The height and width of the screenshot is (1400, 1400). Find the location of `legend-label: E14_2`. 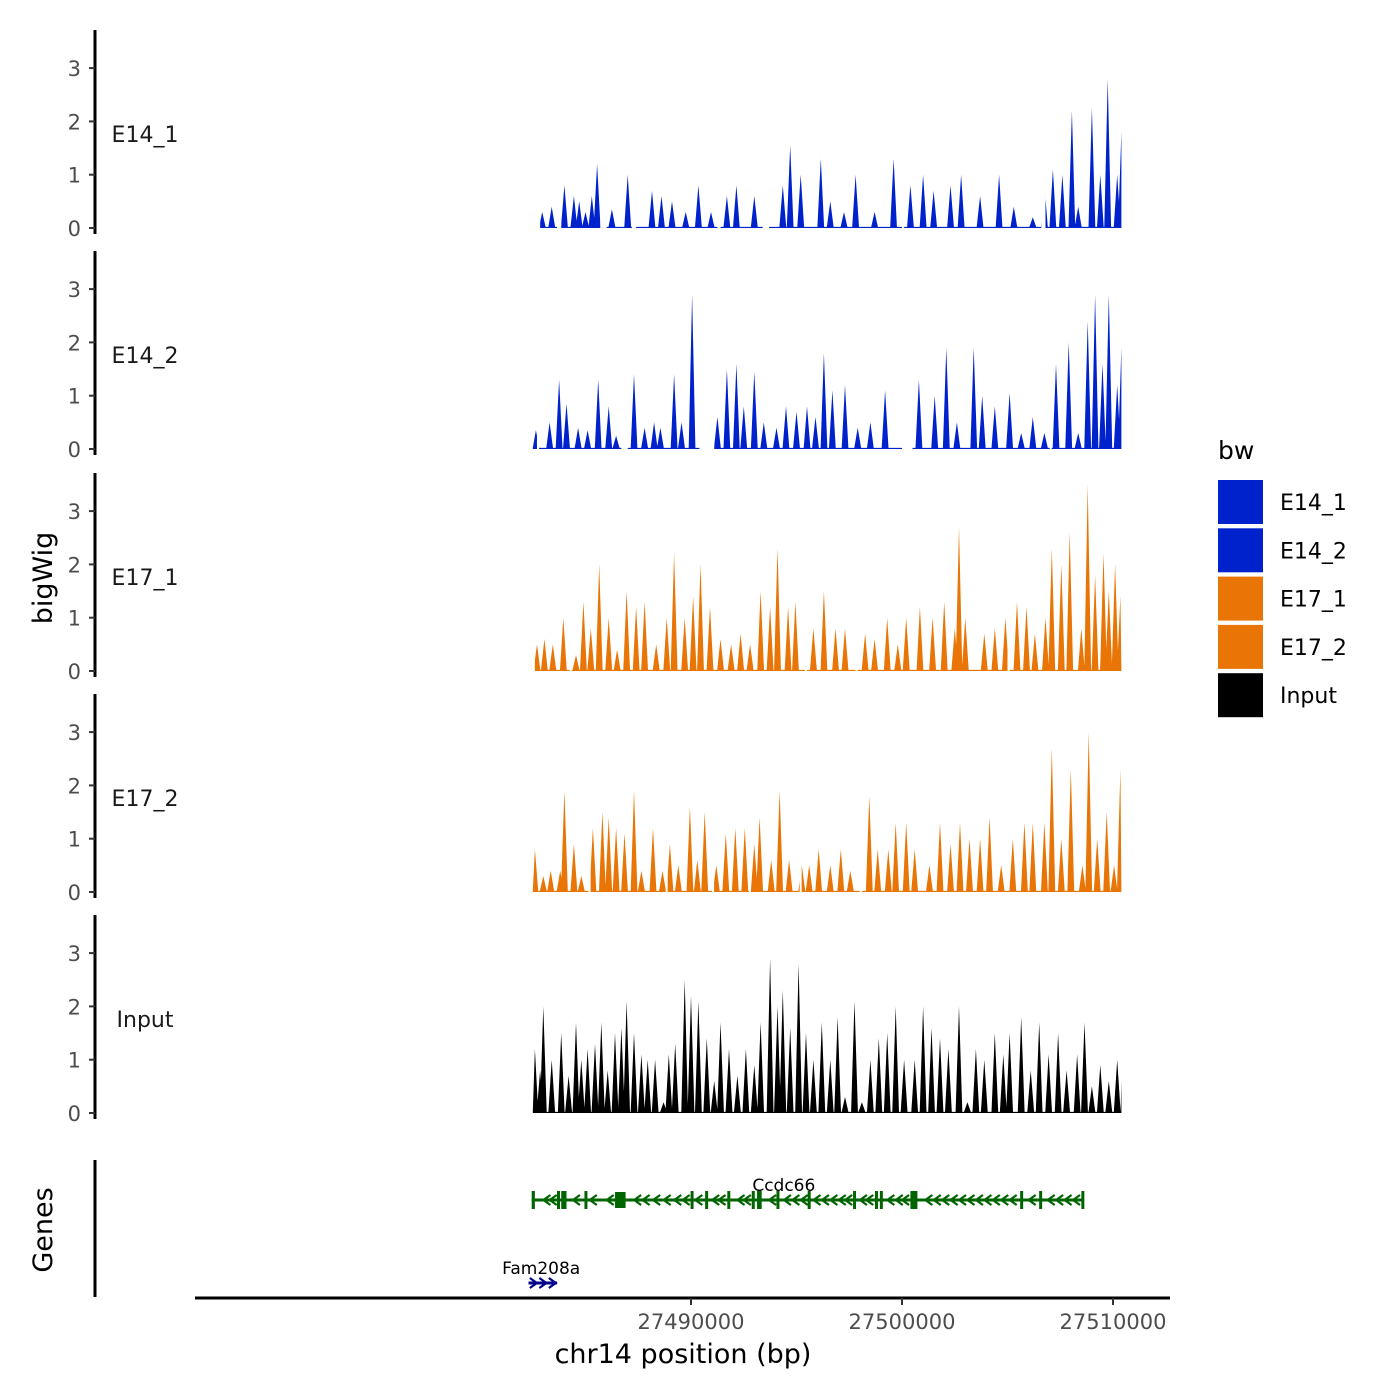

legend-label: E14_2 is located at coordinates (1313, 551).